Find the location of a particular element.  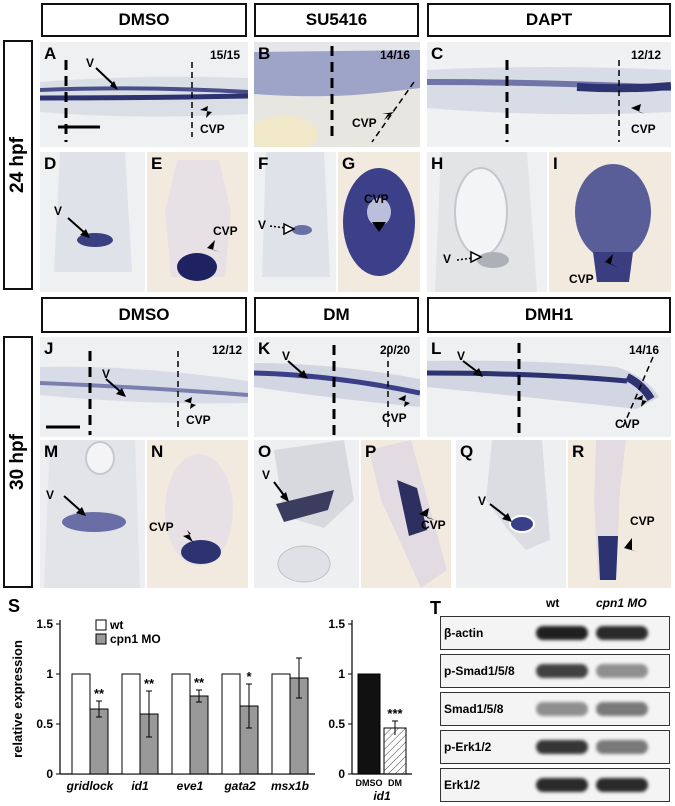

chart2-ytick-label: 0.5 is located at coordinates (336, 724).